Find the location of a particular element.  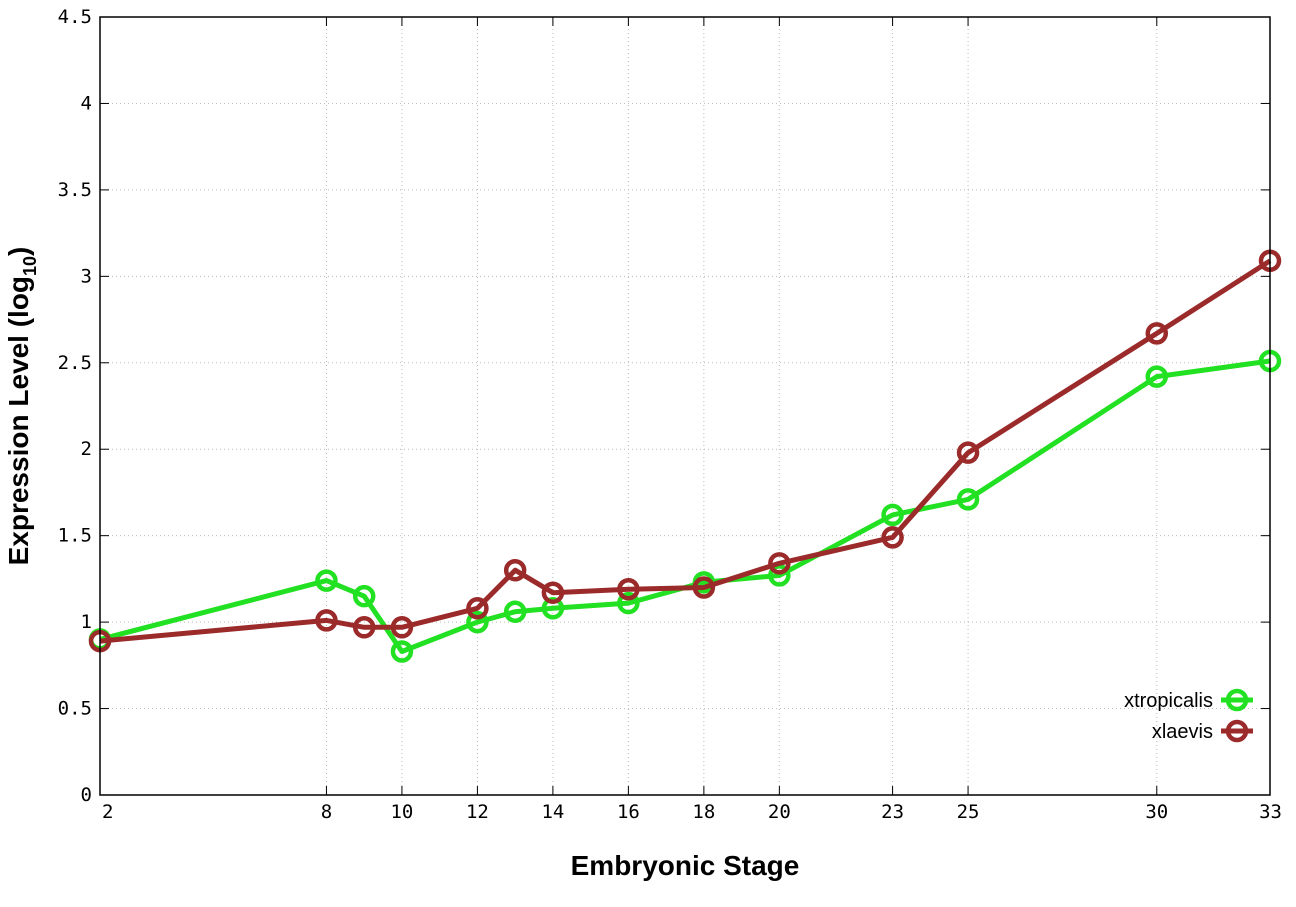

y-tick-label: 4.5 is located at coordinates (75, 17).